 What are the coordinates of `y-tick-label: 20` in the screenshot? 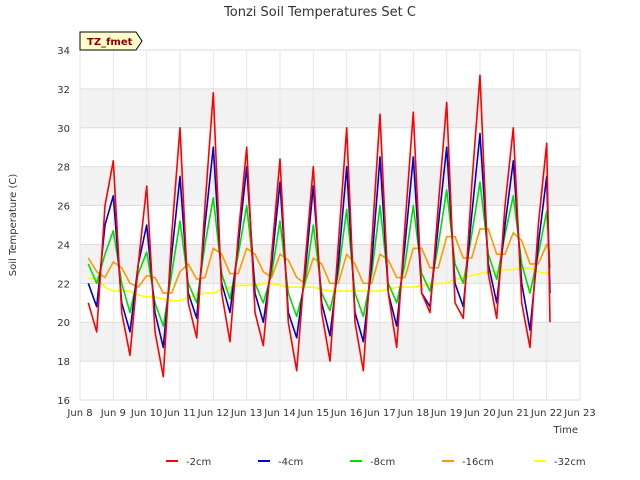 It's located at (63, 323).